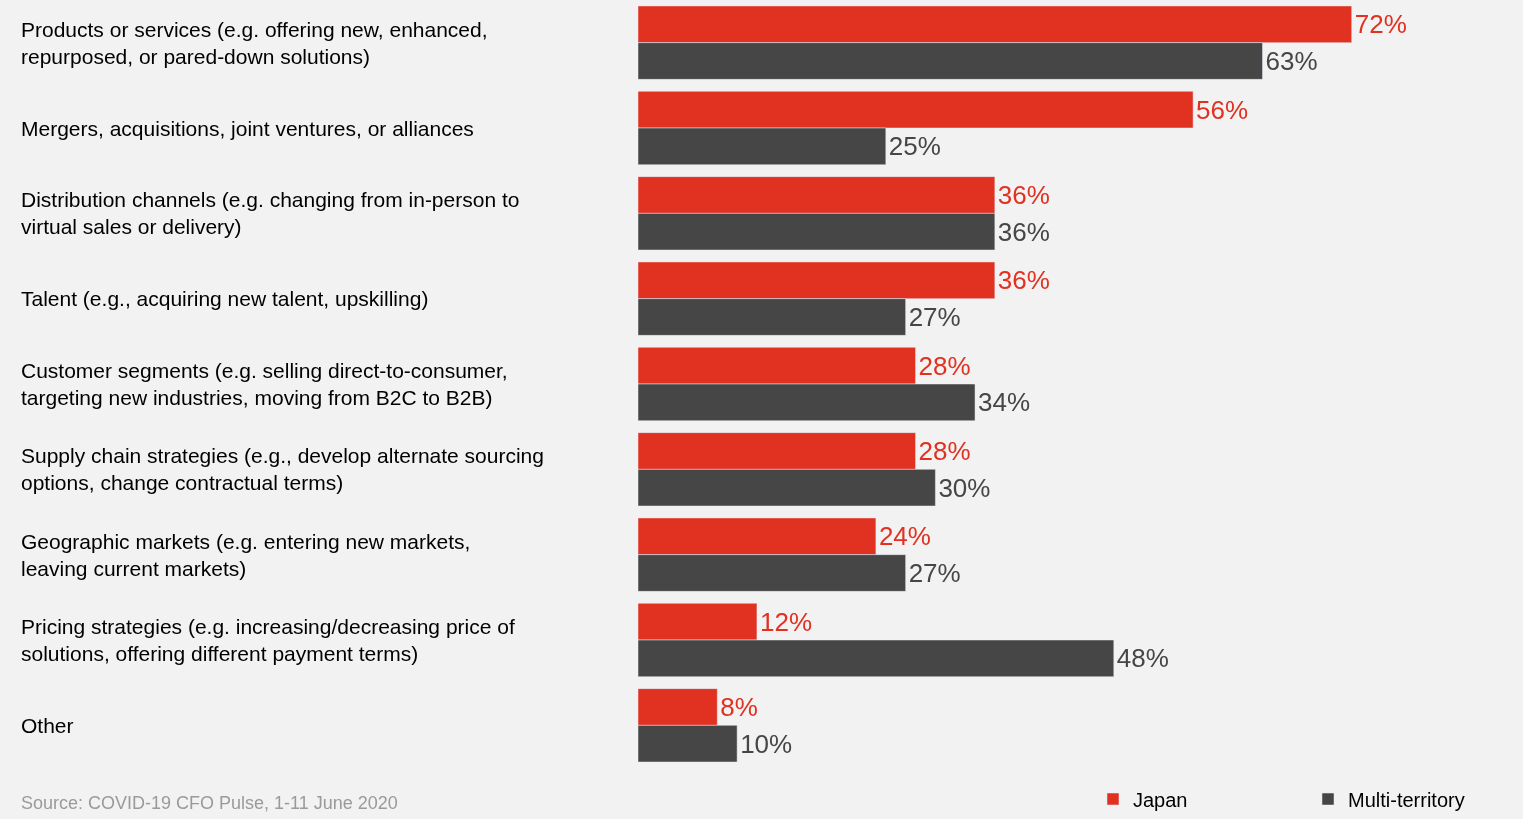  What do you see at coordinates (209, 803) in the screenshot?
I see `source-note: Source: COVID-19 CFO Pulse, 1-11 June 2020` at bounding box center [209, 803].